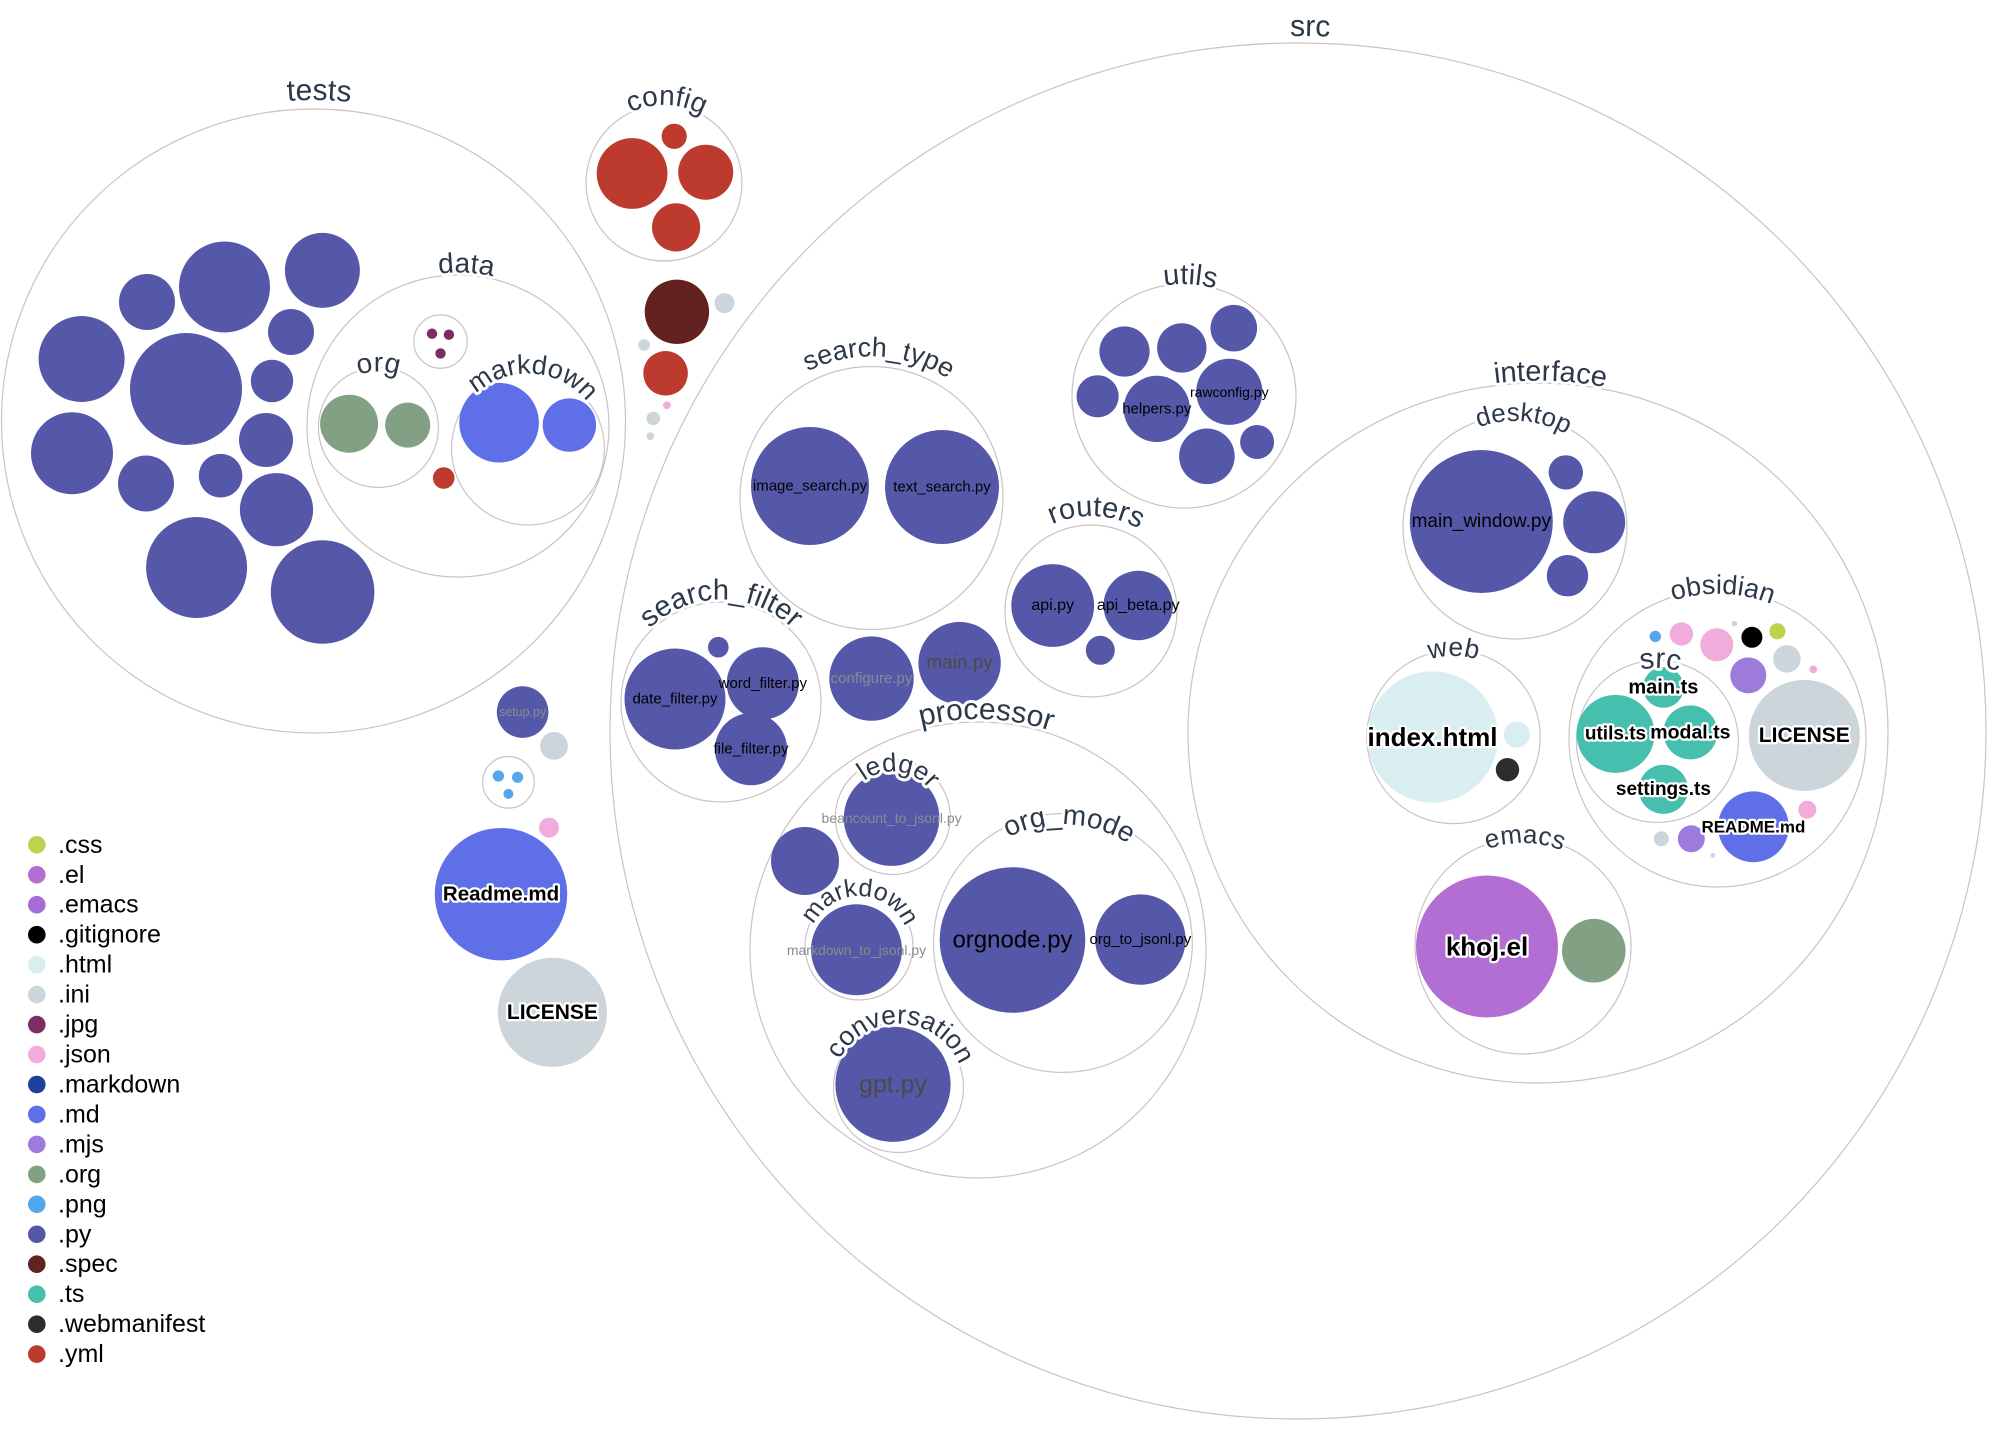 The image size is (1995, 1451). I want to click on svg-text: image_search.py, so click(810, 486).